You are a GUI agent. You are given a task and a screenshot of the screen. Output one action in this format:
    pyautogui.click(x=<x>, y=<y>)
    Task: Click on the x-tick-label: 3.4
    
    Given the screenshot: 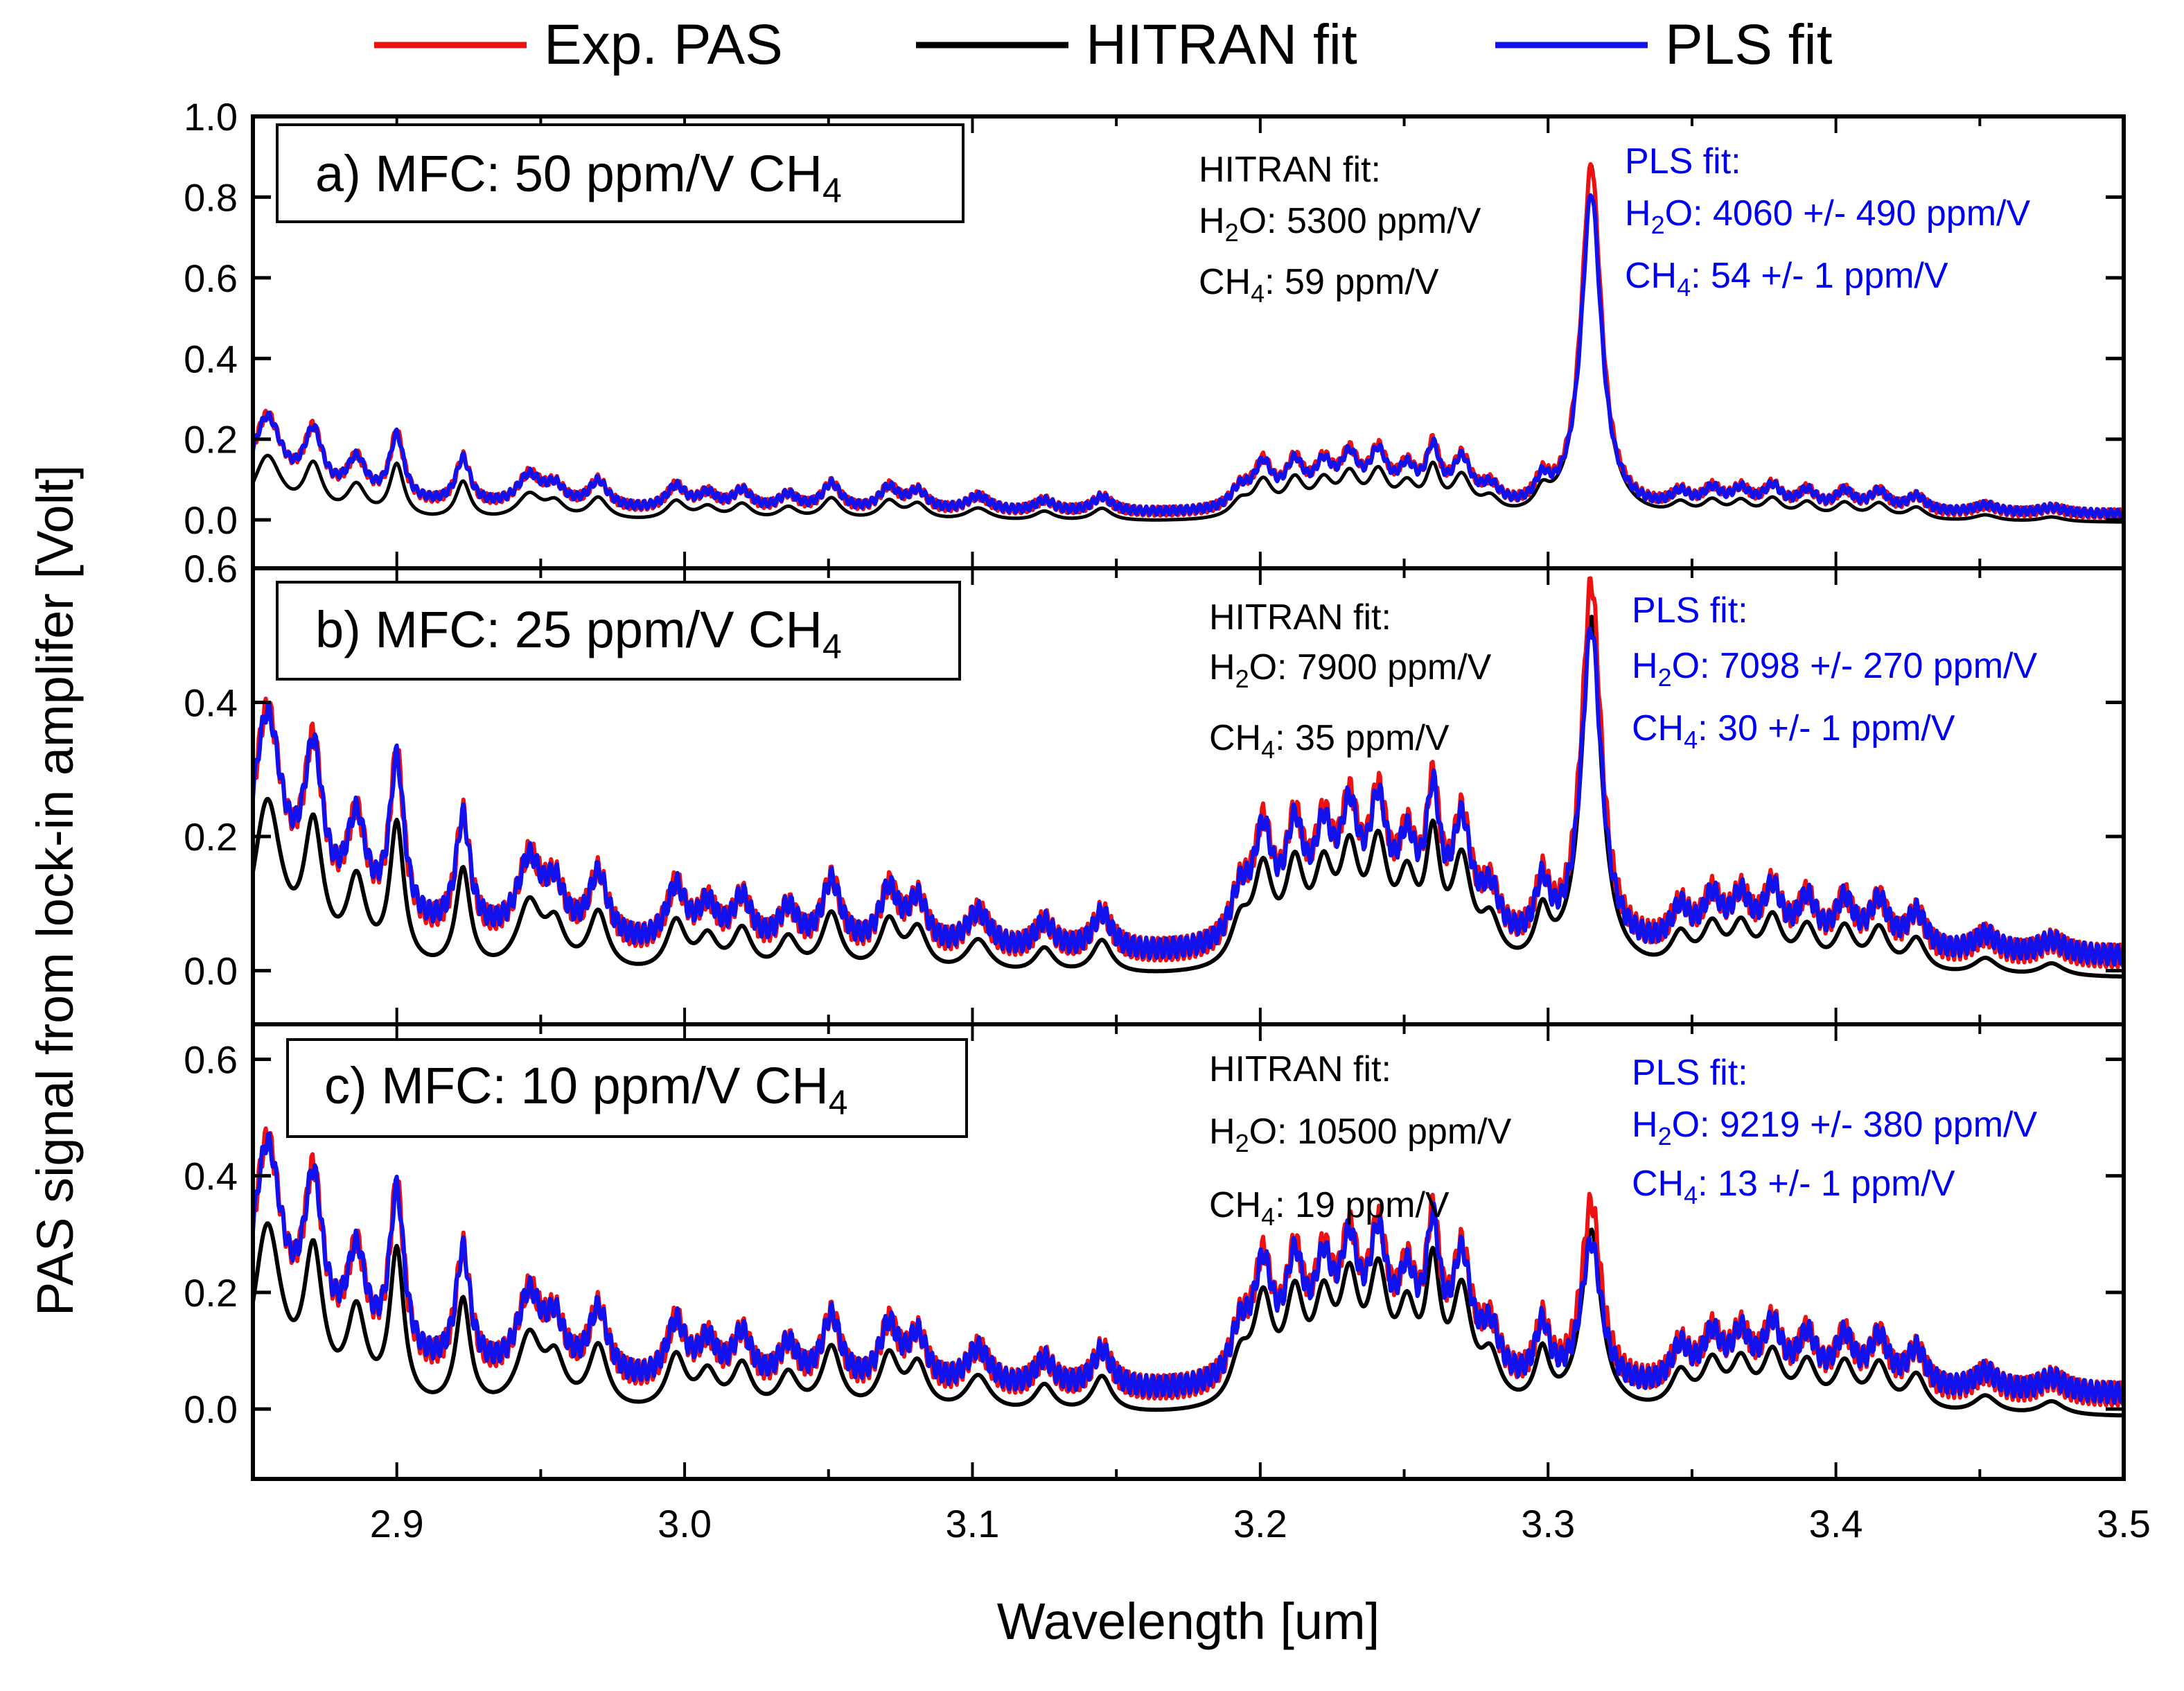 What is the action you would take?
    pyautogui.click(x=1836, y=1523)
    